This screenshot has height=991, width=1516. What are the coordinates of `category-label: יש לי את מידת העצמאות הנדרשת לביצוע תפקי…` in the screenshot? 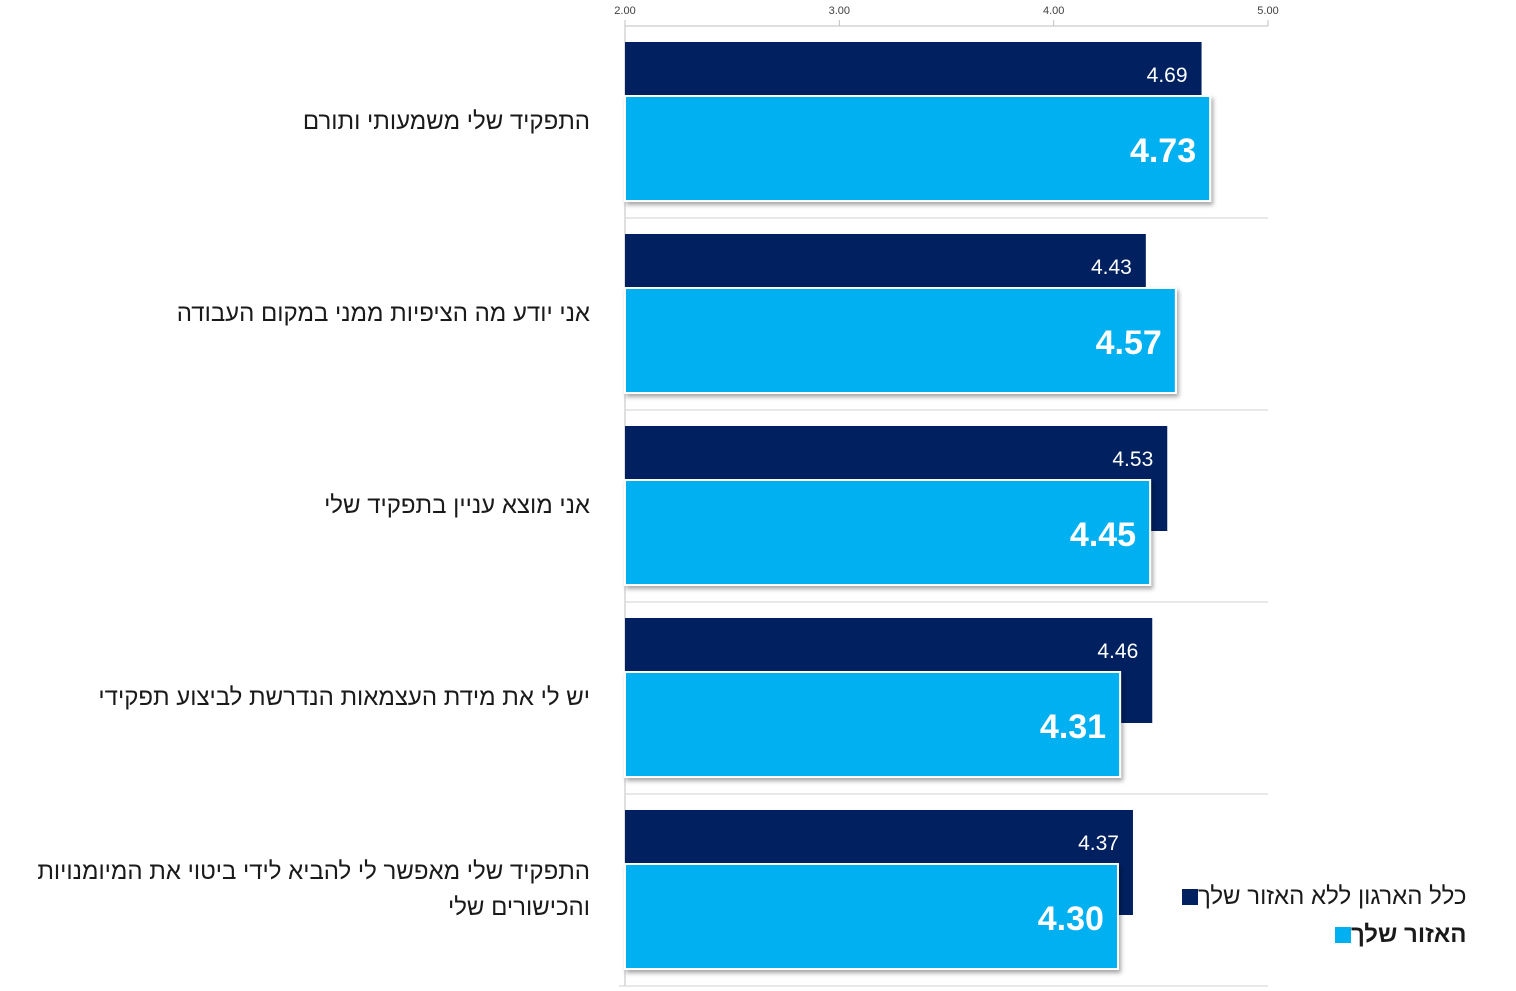 It's located at (344, 697).